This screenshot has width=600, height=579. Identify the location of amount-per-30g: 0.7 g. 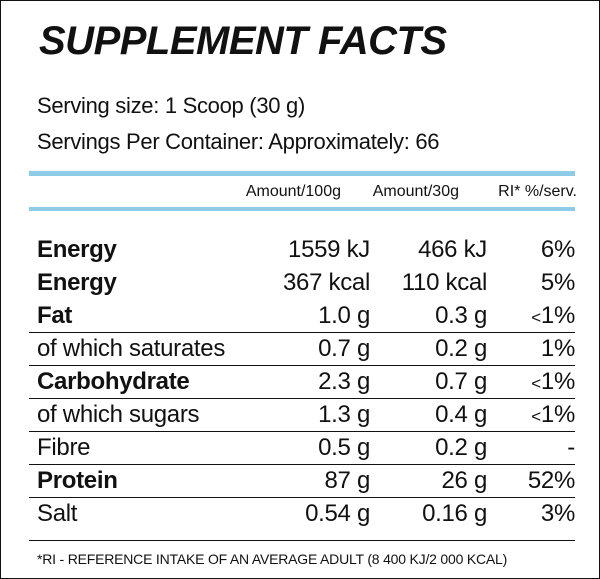
(461, 381).